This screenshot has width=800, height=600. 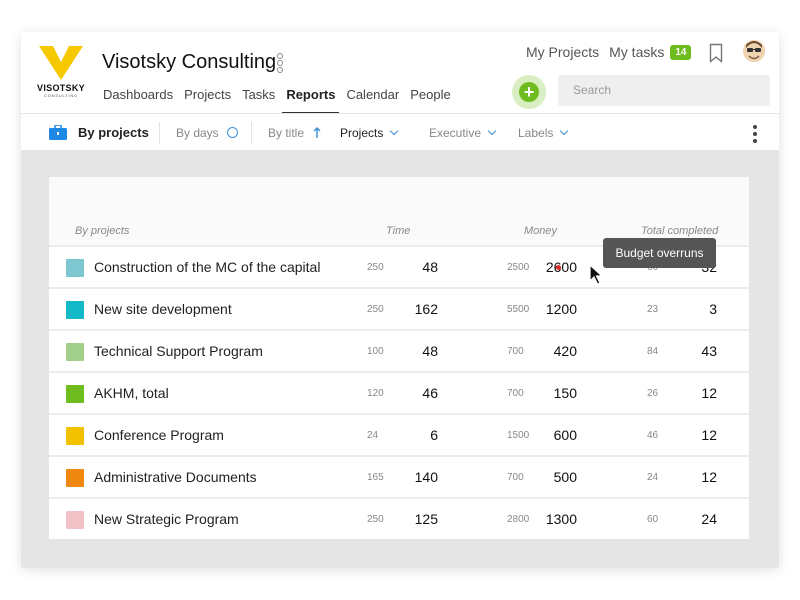 I want to click on total-plan: 60, so click(x=653, y=519).